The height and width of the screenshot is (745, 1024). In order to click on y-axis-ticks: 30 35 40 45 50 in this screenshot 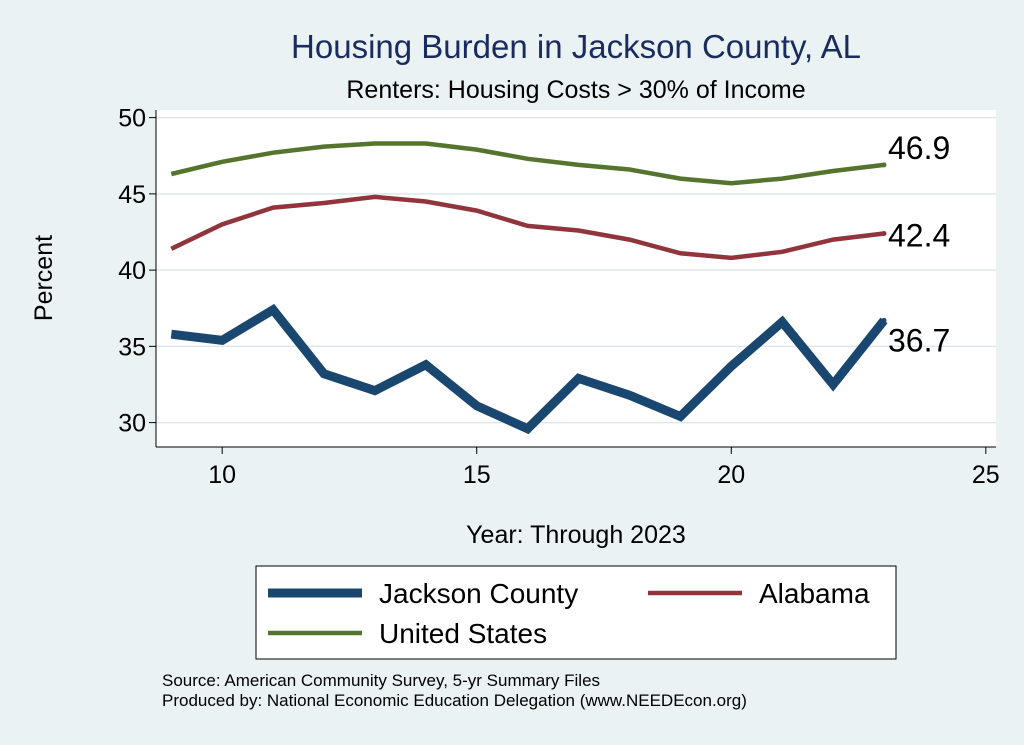, I will do `click(137, 271)`.